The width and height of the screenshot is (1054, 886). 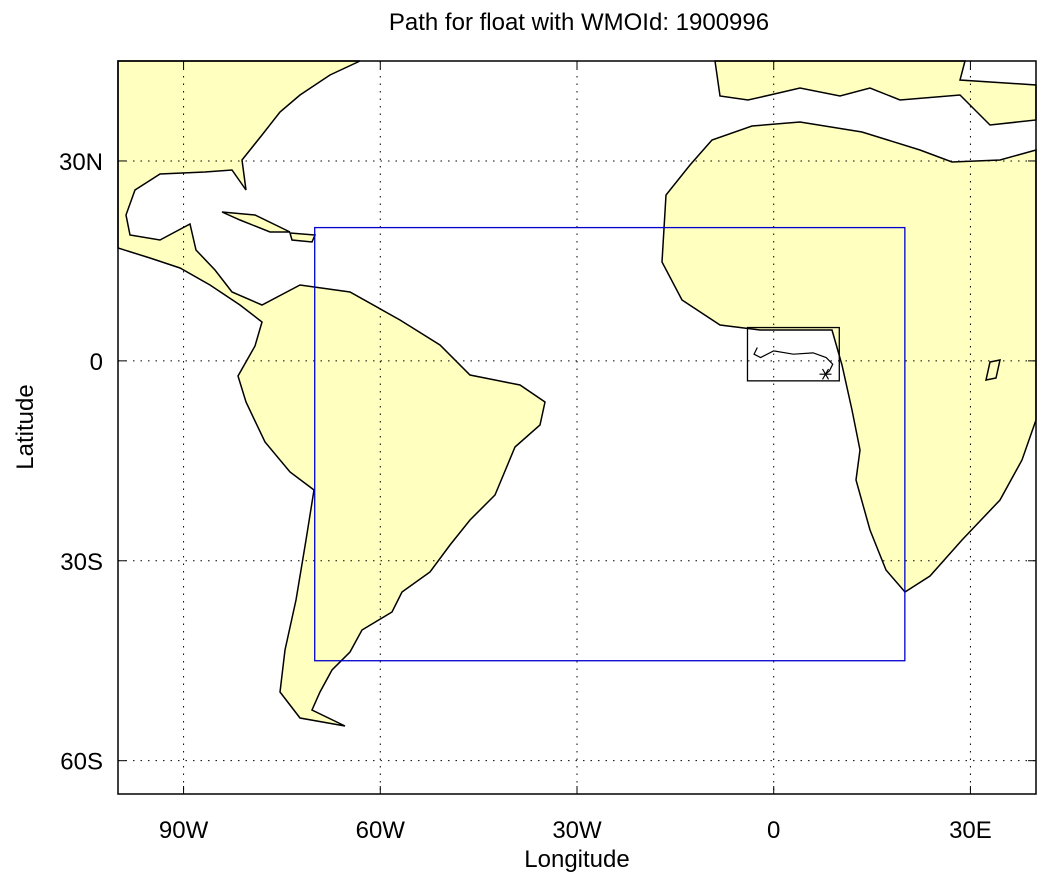 I want to click on y-tick-label: 0, so click(x=96, y=362).